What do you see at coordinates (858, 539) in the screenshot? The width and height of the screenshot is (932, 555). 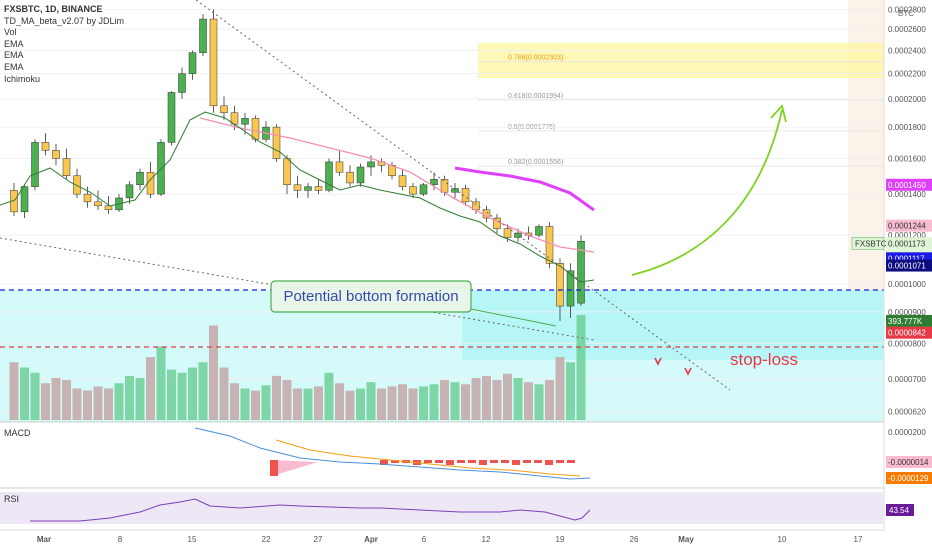 I see `date-tick: 17` at bounding box center [858, 539].